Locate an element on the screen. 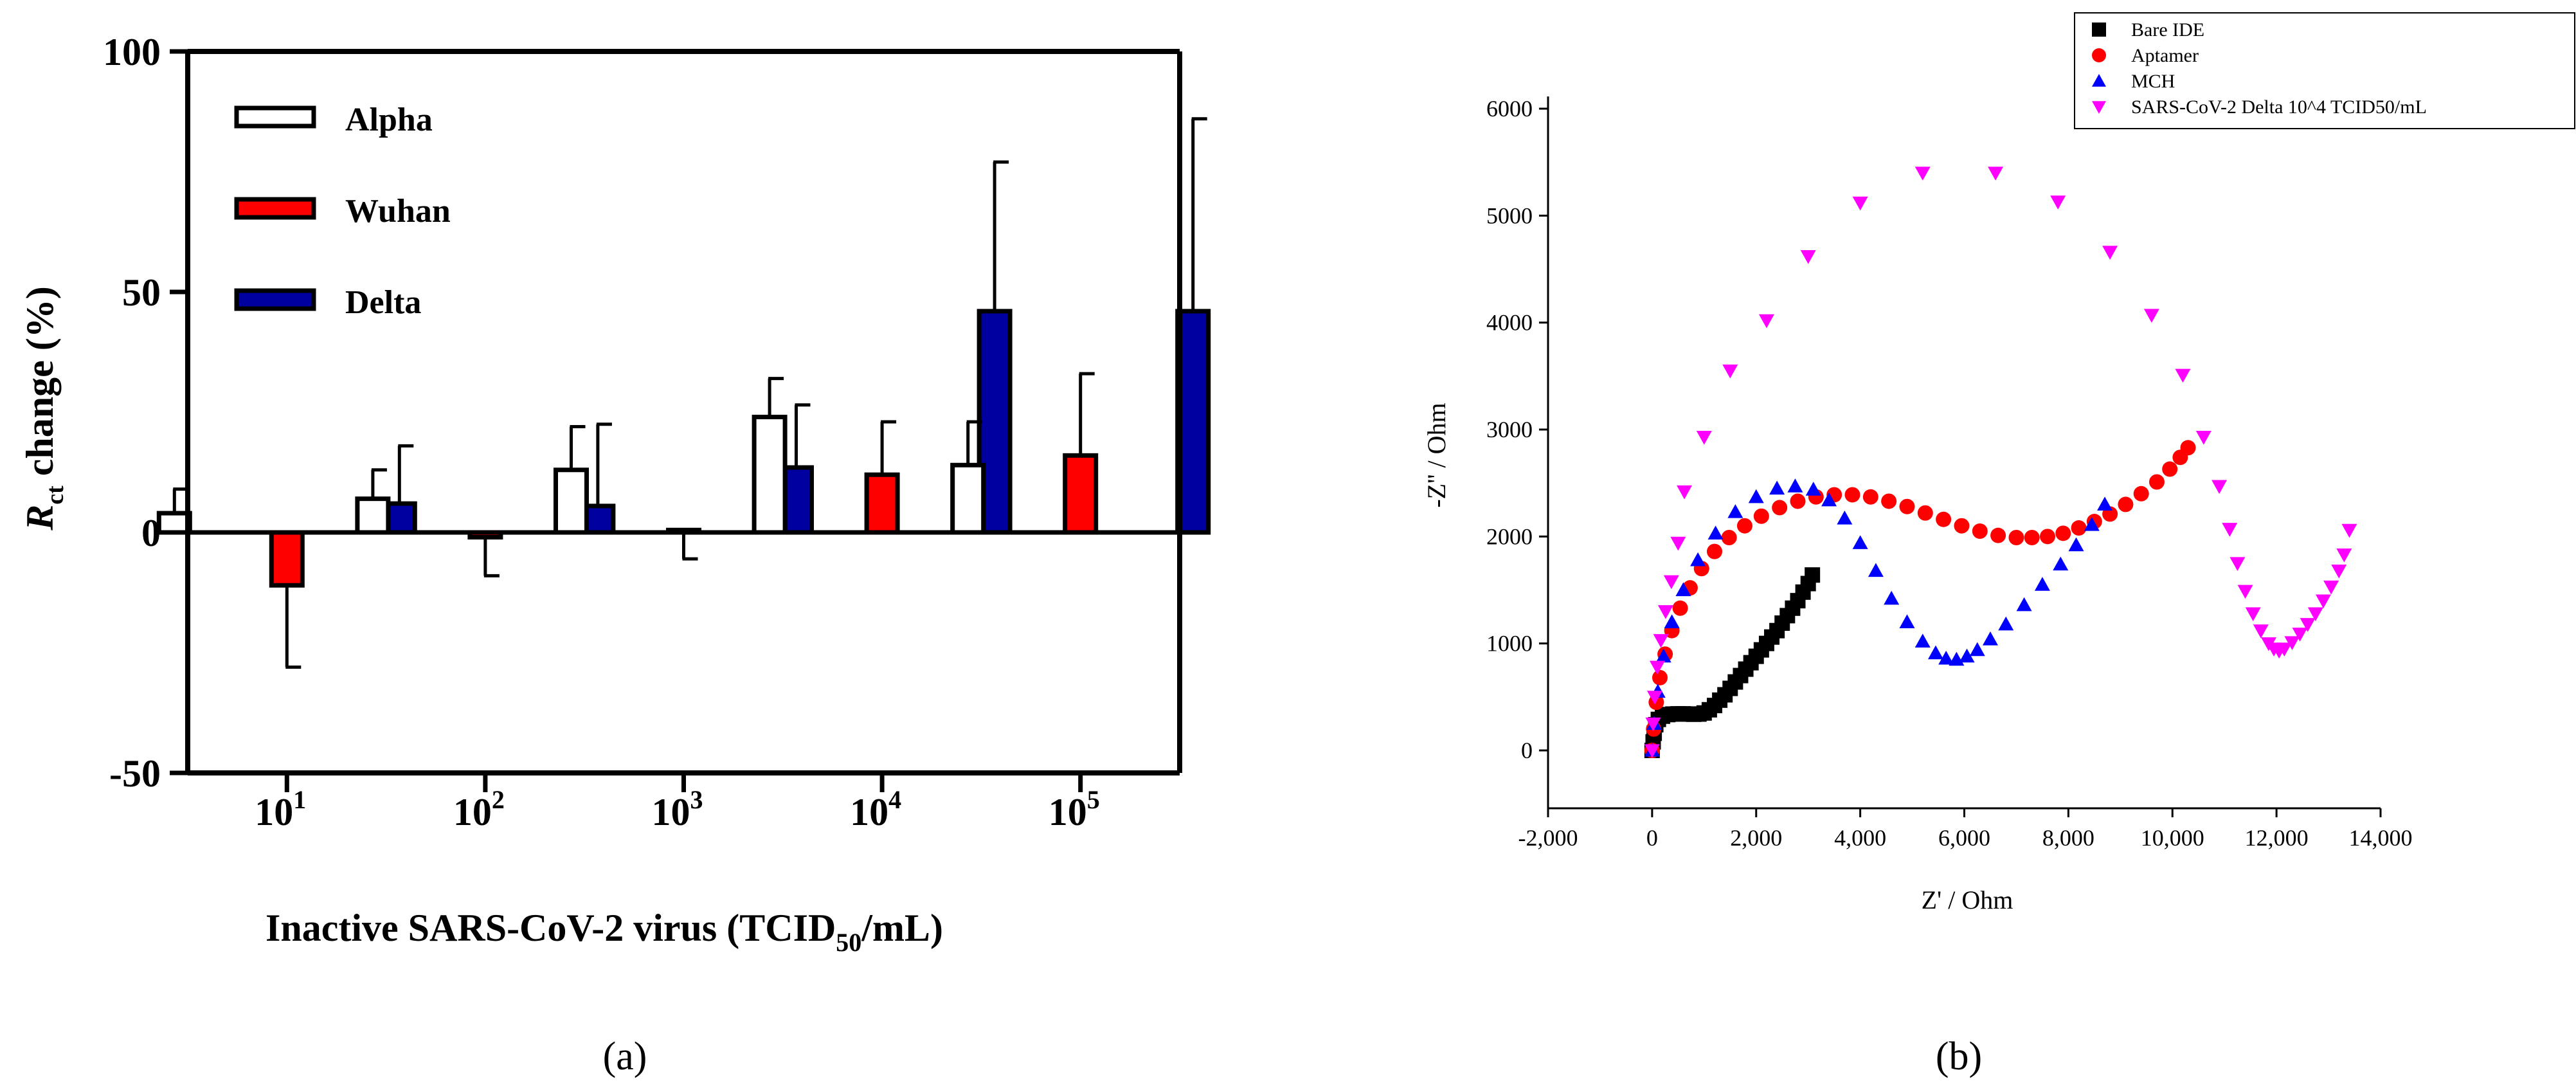  y-tick-label: 5000 is located at coordinates (1509, 216).